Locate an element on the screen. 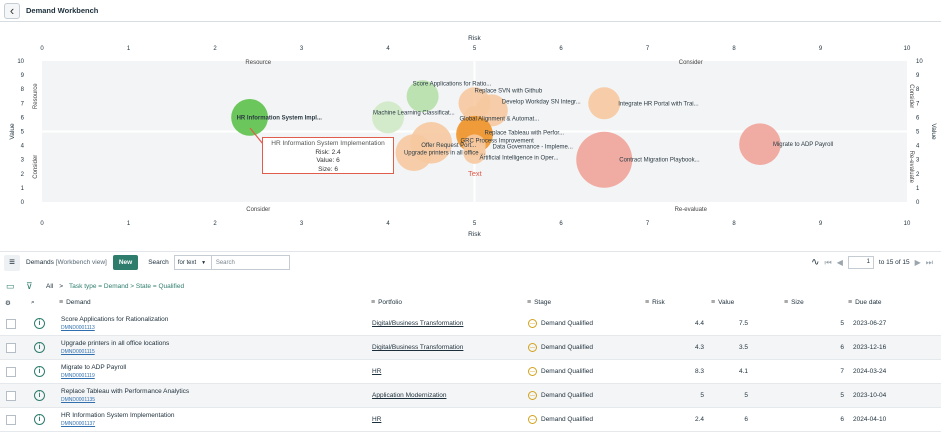  chevron-down-icon: ▼ is located at coordinates (204, 262).